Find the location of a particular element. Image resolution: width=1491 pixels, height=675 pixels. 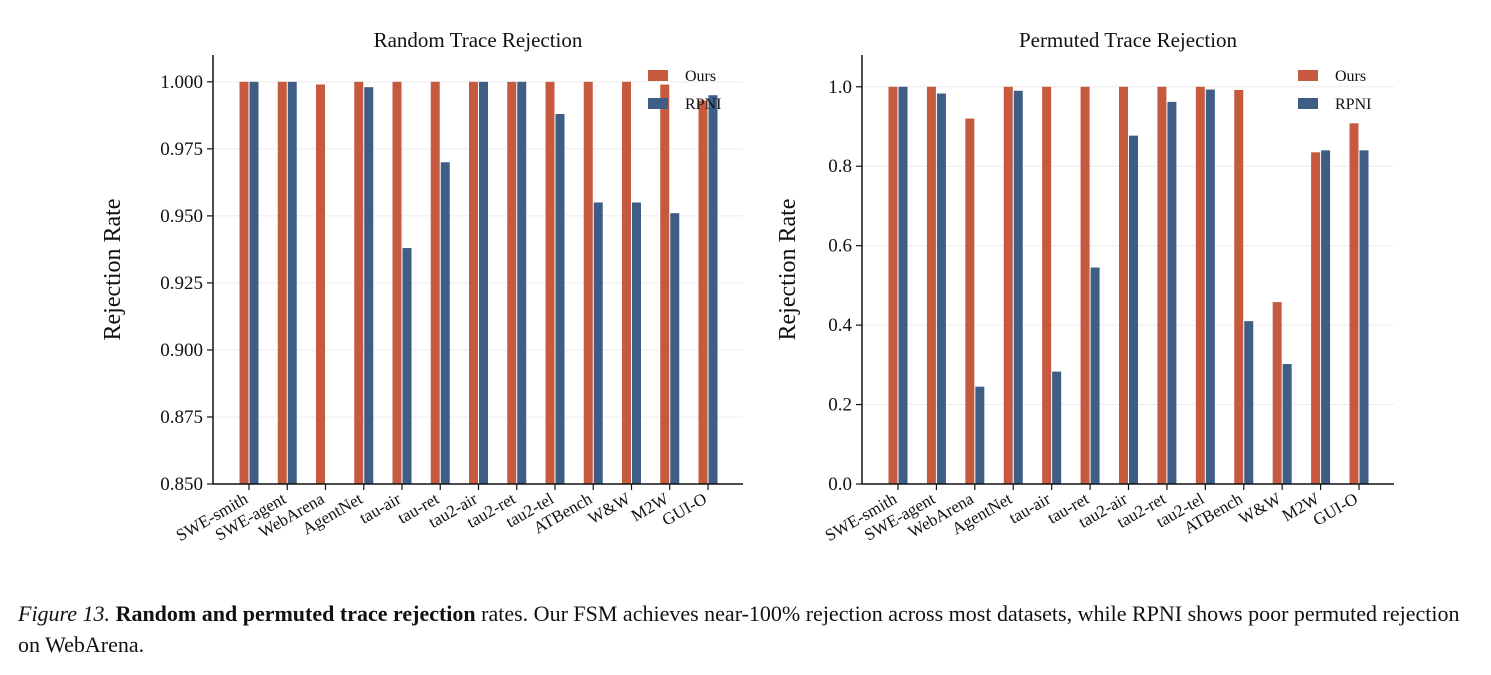

y-tick-label: 0.975 is located at coordinates (181, 149).